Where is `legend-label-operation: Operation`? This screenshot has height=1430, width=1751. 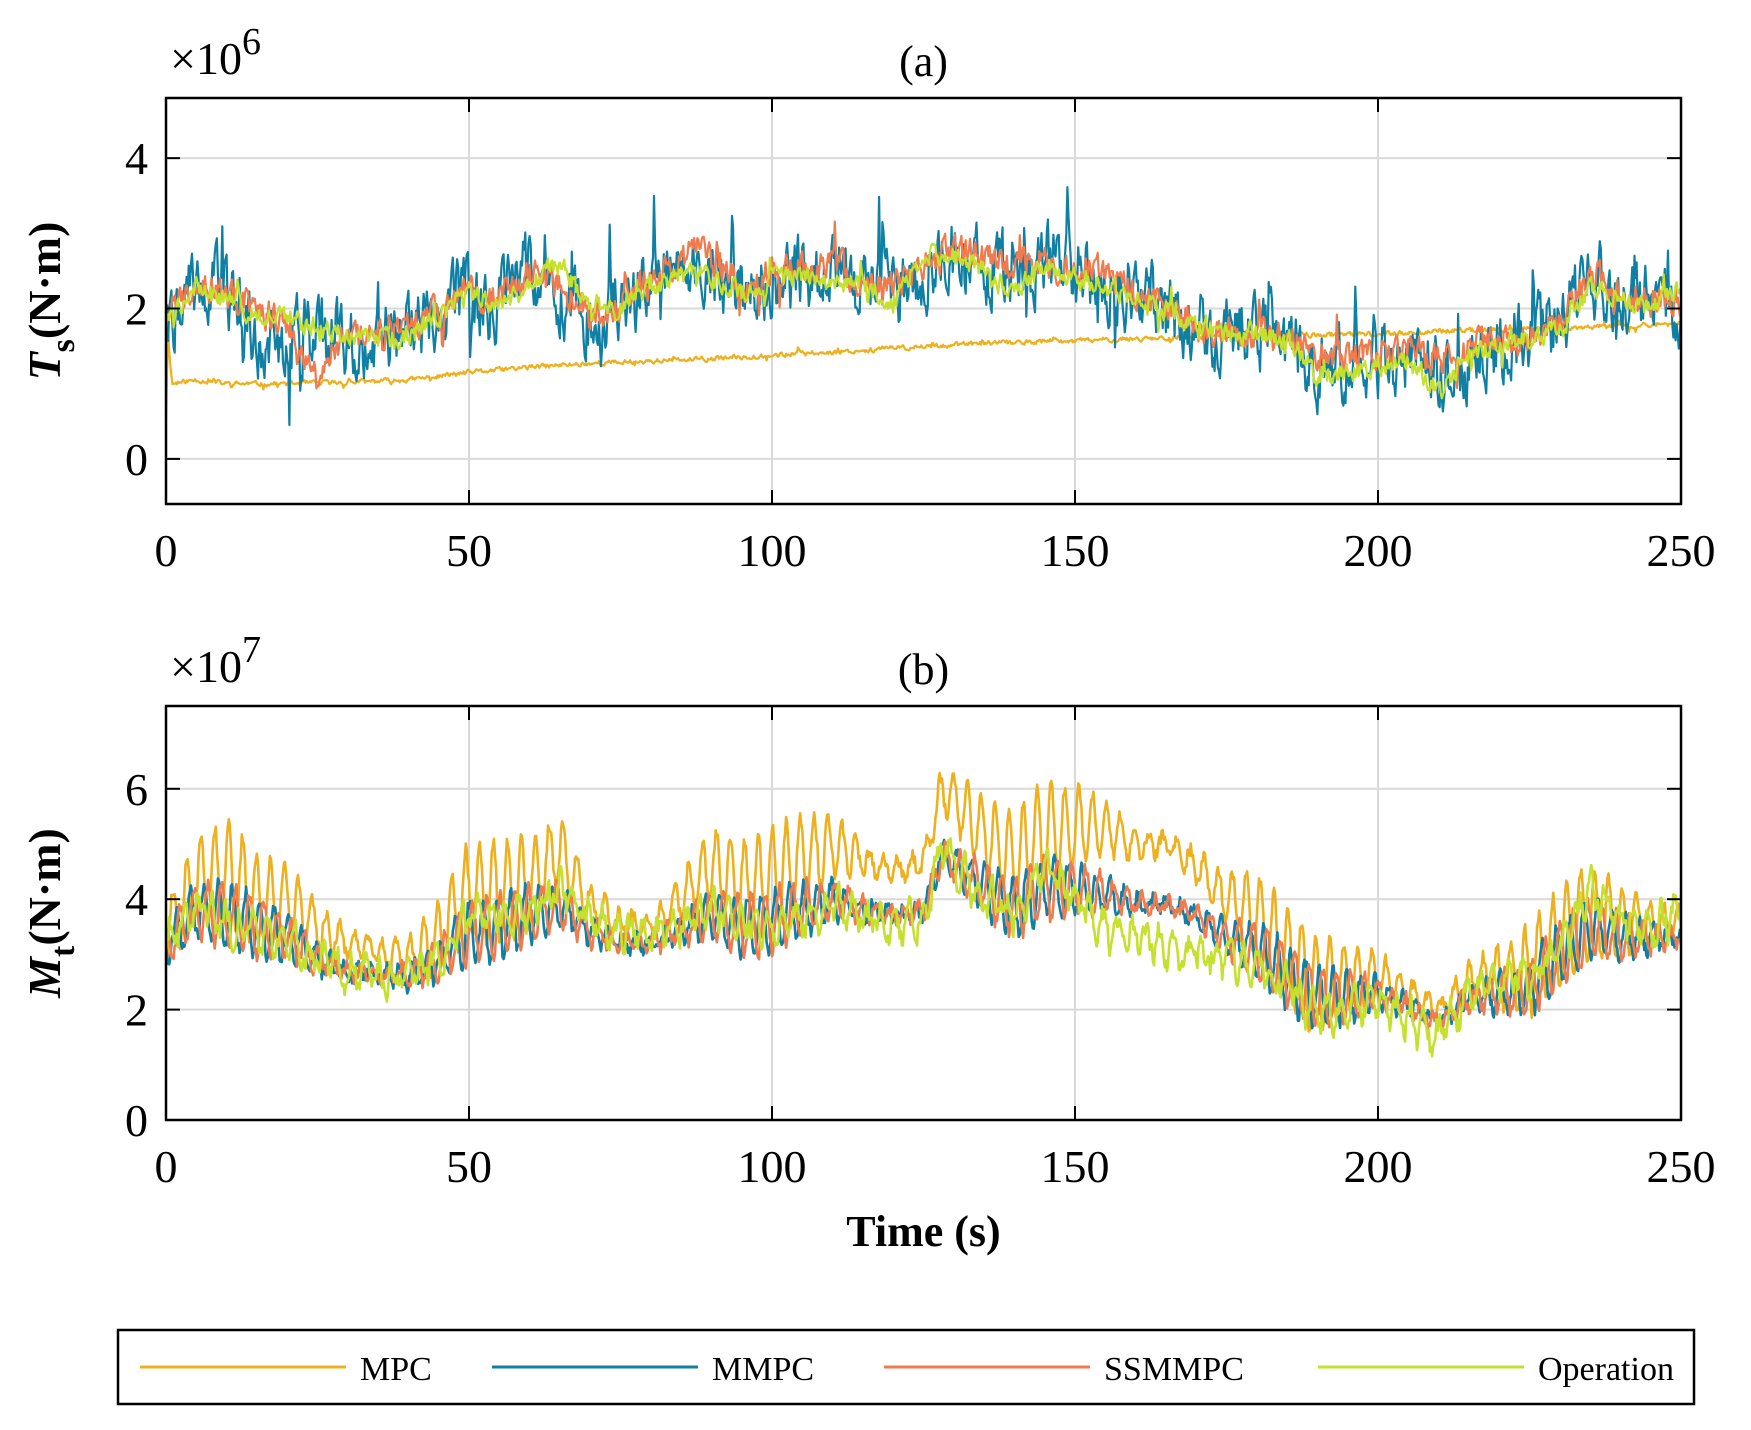
legend-label-operation: Operation is located at coordinates (1606, 1369).